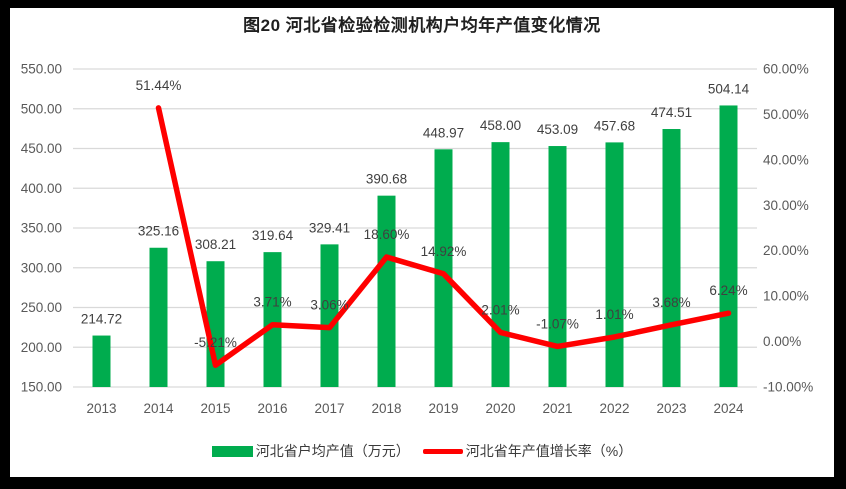 This screenshot has height=489, width=846. Describe the element at coordinates (158, 231) in the screenshot. I see `bar-value-label-2014: 325.16` at that location.